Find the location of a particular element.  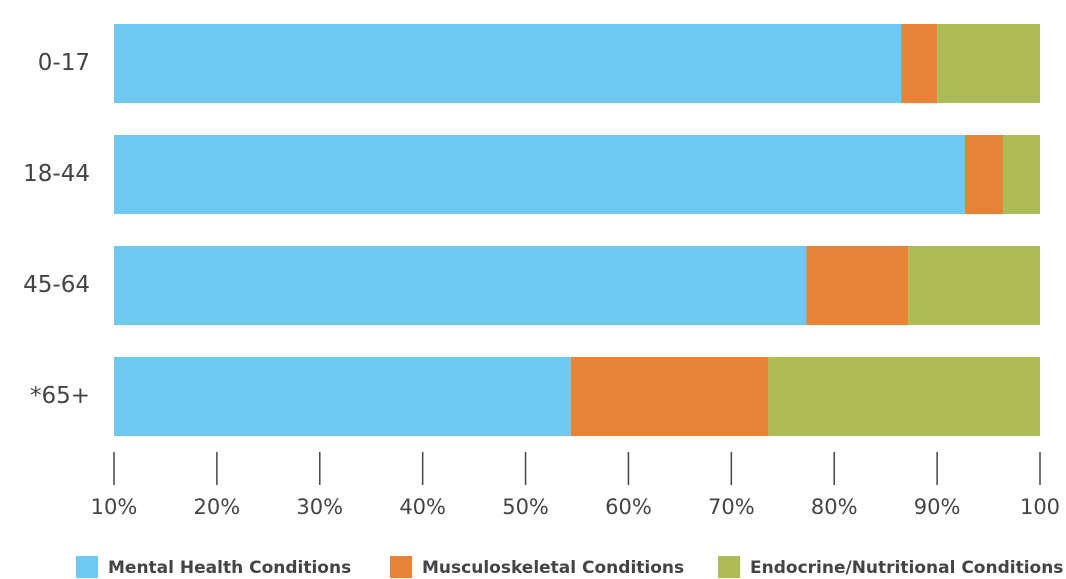

x-tick-label: 50% is located at coordinates (525, 507).